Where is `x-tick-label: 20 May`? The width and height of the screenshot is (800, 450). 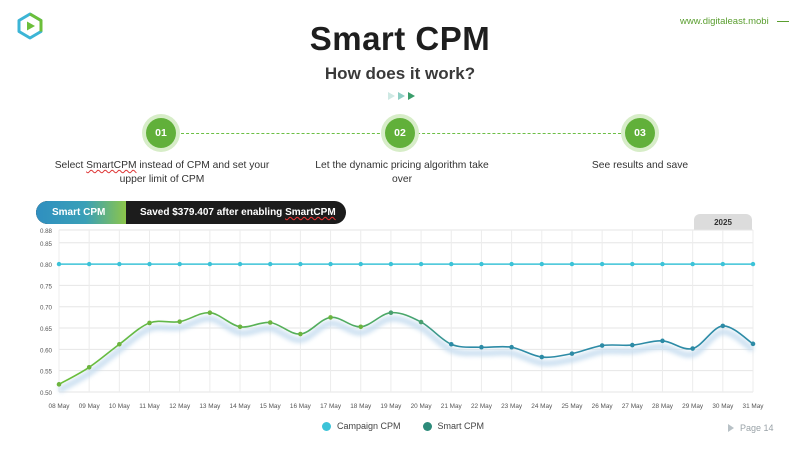
x-tick-label: 20 May is located at coordinates (422, 406).